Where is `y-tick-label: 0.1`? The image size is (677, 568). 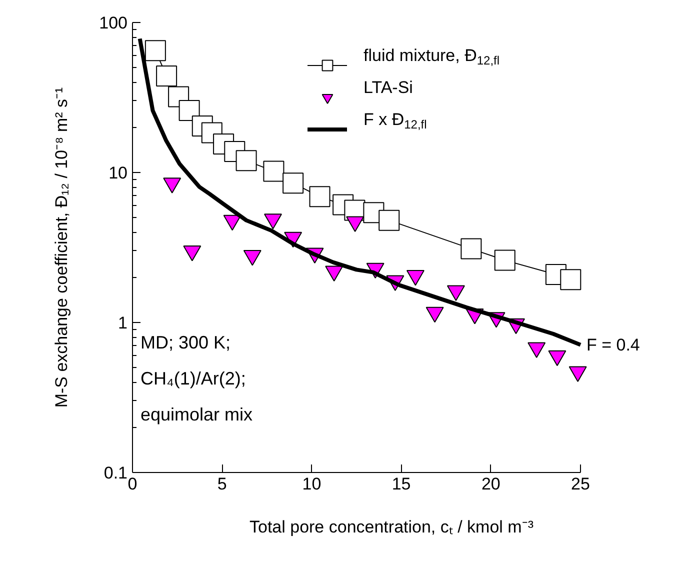 y-tick-label: 0.1 is located at coordinates (116, 473).